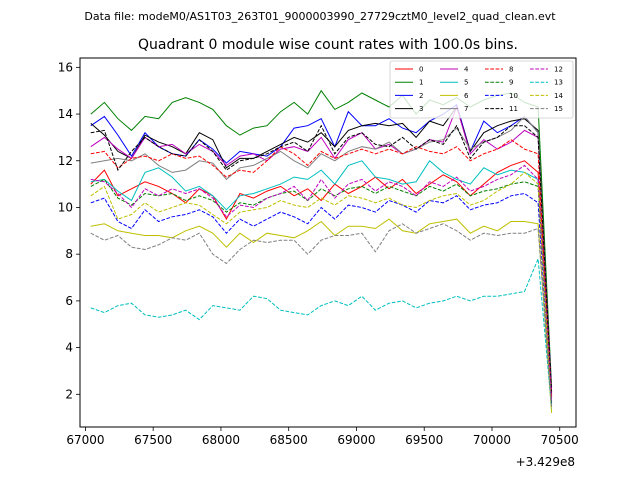  What do you see at coordinates (424, 440) in the screenshot?
I see `x-tick-label: 69500` at bounding box center [424, 440].